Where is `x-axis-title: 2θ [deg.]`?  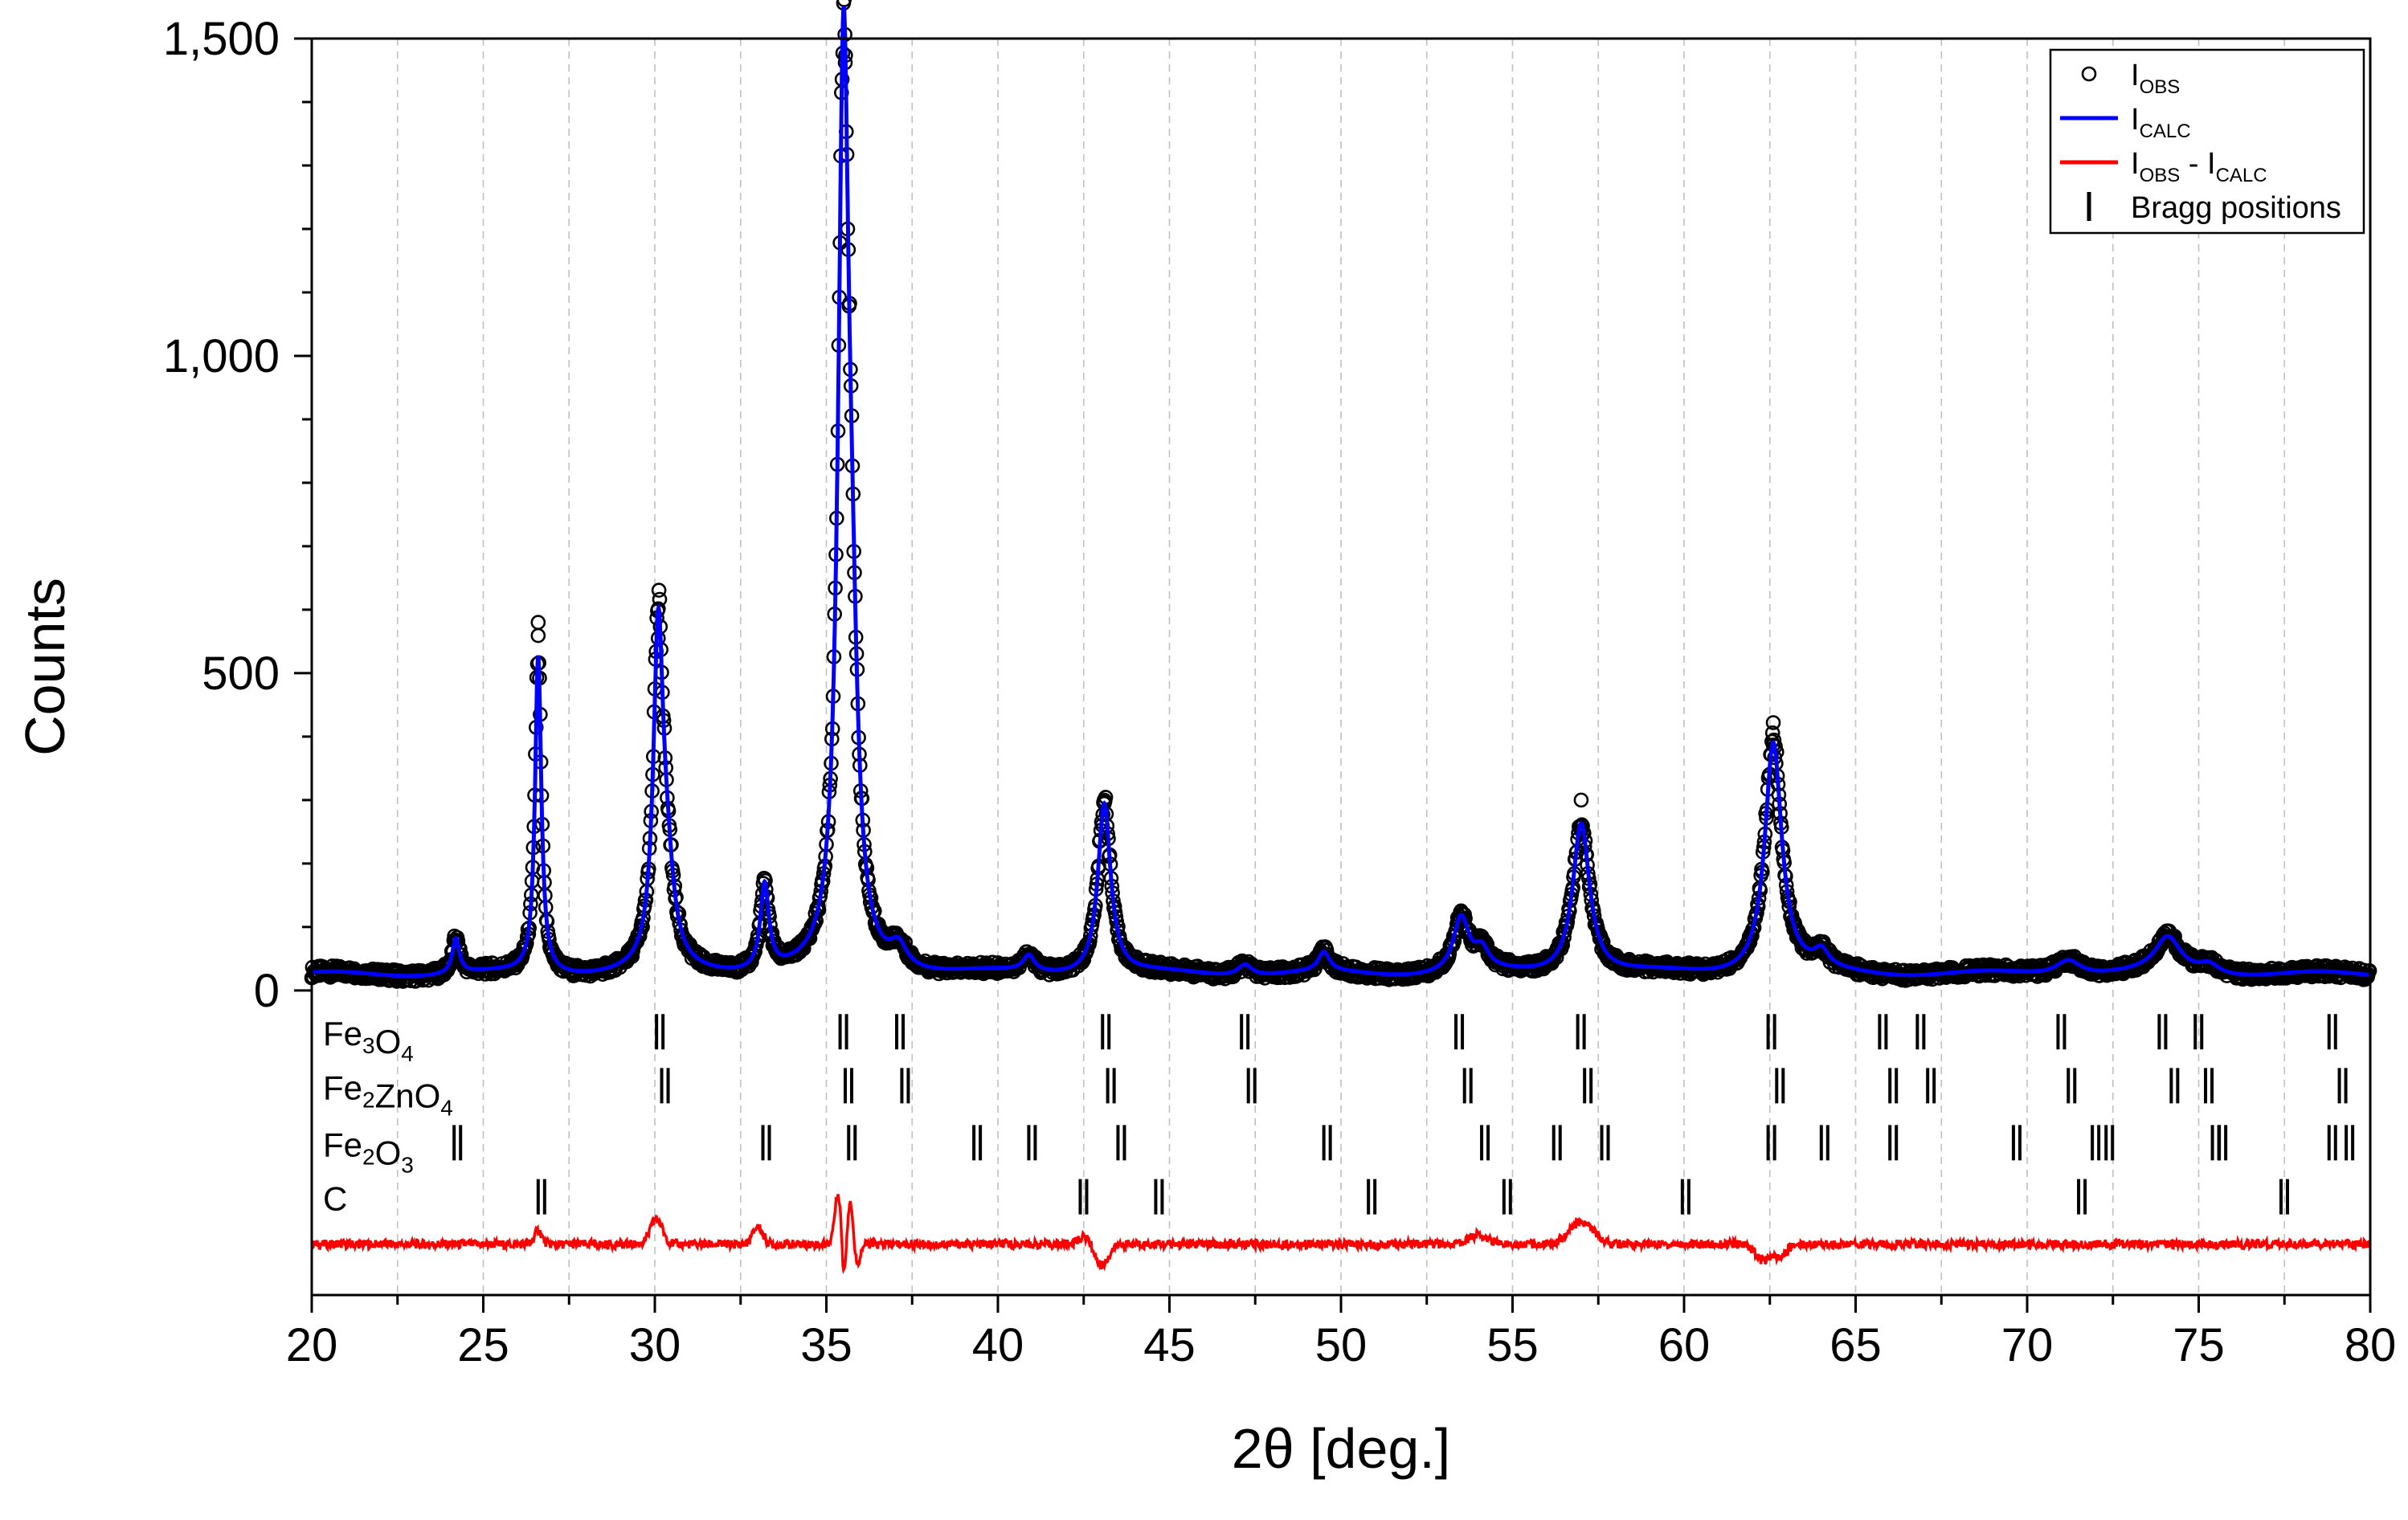 x-axis-title: 2θ [deg.] is located at coordinates (1341, 1448).